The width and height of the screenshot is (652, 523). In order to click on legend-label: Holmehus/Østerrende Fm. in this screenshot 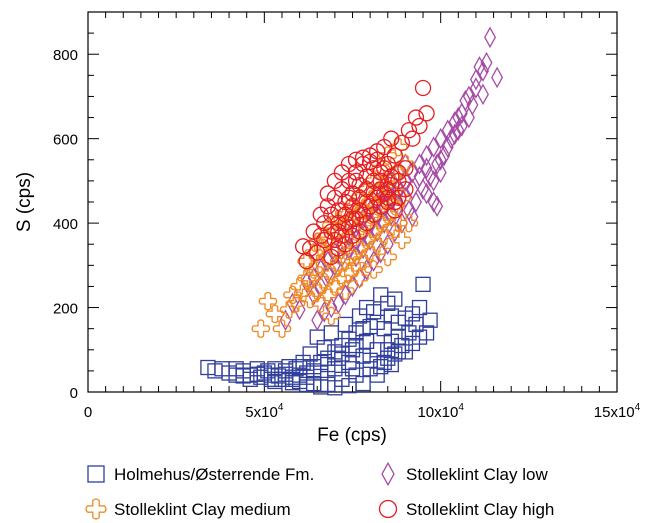, I will do `click(214, 474)`.